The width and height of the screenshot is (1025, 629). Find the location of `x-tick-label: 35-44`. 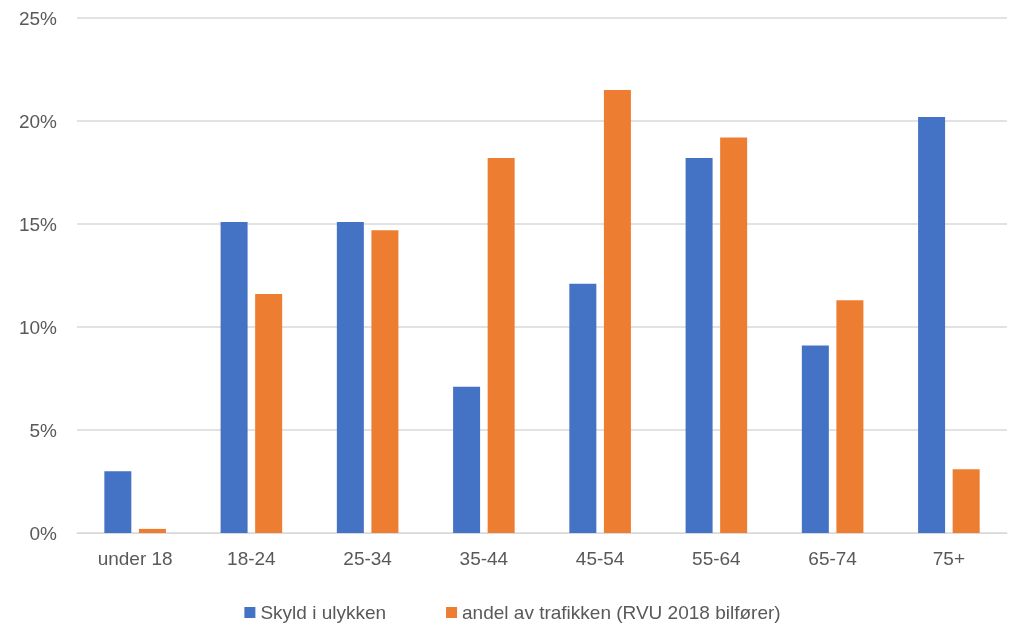

x-tick-label: 35-44 is located at coordinates (484, 558).